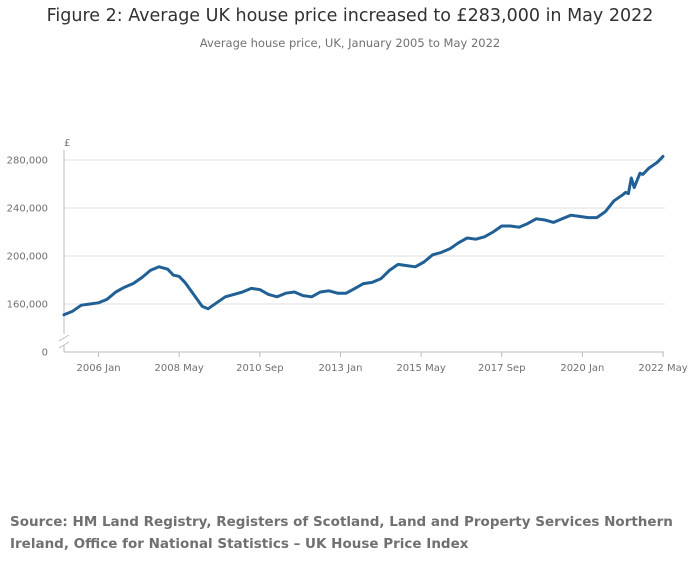 The height and width of the screenshot is (574, 700). What do you see at coordinates (179, 368) in the screenshot?
I see `x-tick-label: 2008 May` at bounding box center [179, 368].